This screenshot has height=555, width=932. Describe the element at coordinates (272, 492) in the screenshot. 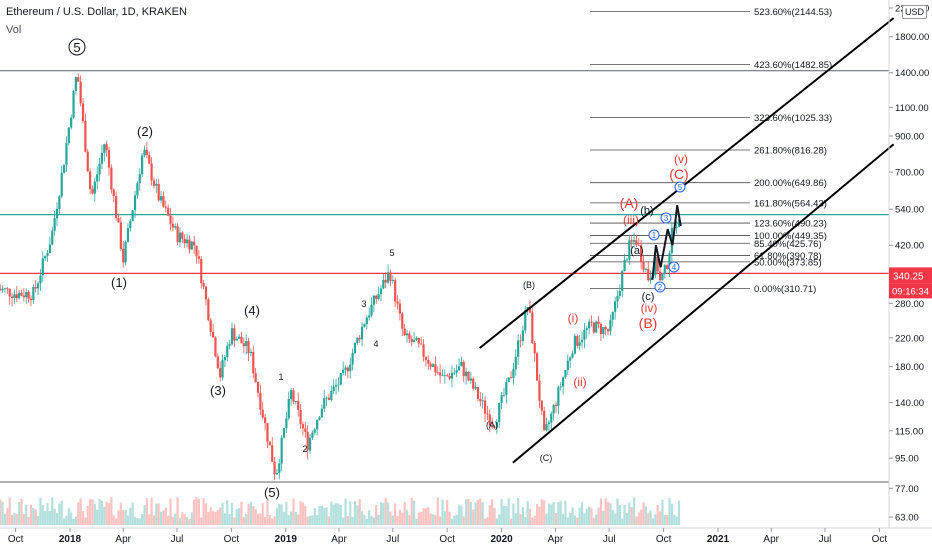

I see `wave-label-w5: (5)` at that location.